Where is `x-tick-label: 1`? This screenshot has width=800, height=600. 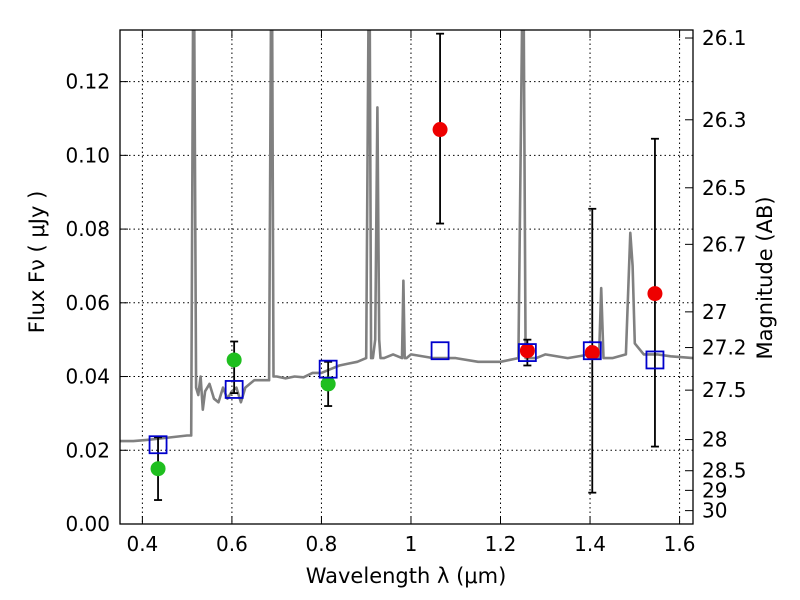
x-tick-label: 1 is located at coordinates (411, 544).